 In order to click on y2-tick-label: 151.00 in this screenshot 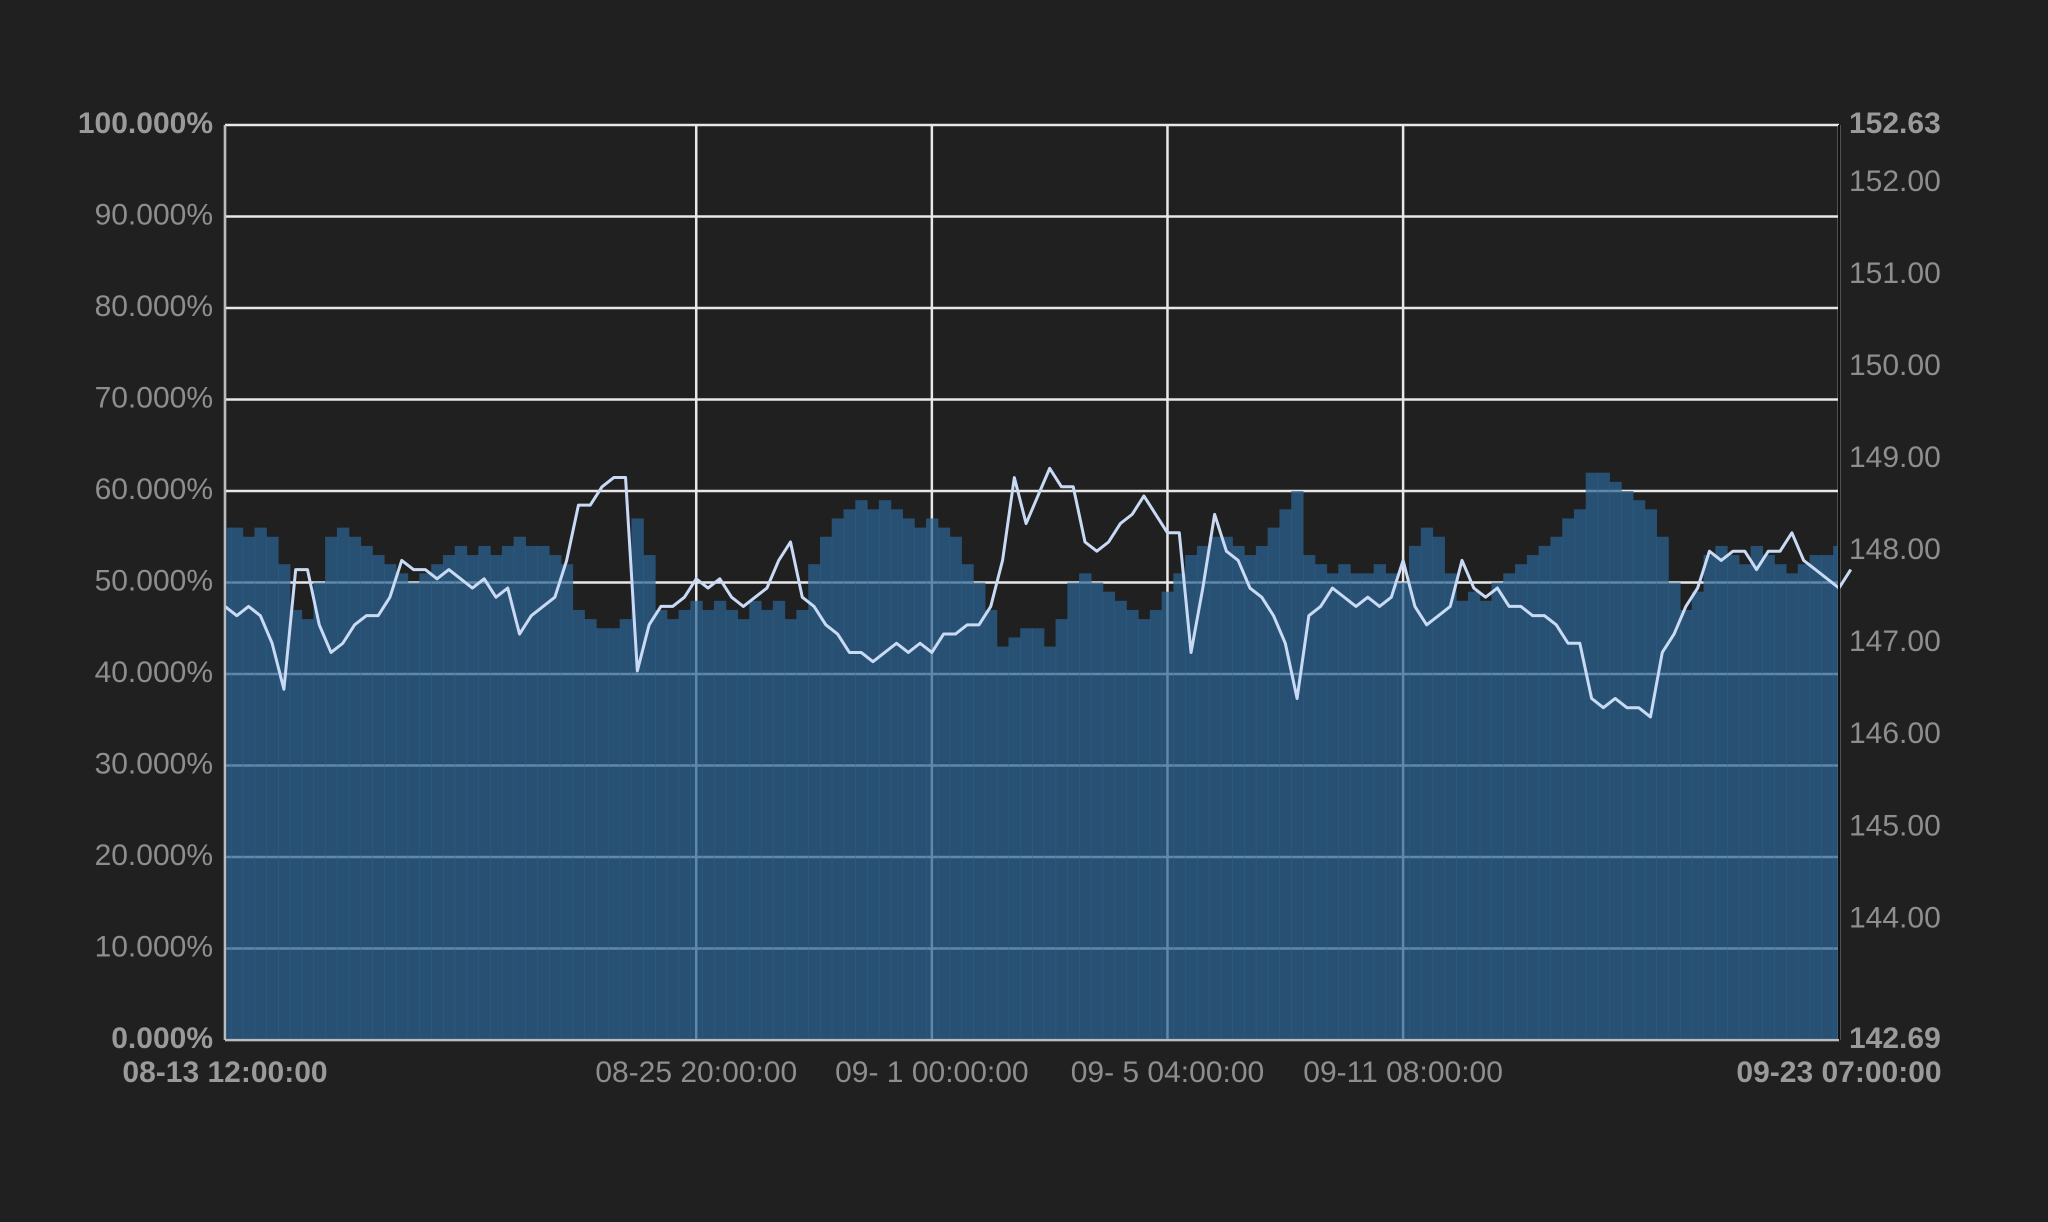, I will do `click(1895, 273)`.